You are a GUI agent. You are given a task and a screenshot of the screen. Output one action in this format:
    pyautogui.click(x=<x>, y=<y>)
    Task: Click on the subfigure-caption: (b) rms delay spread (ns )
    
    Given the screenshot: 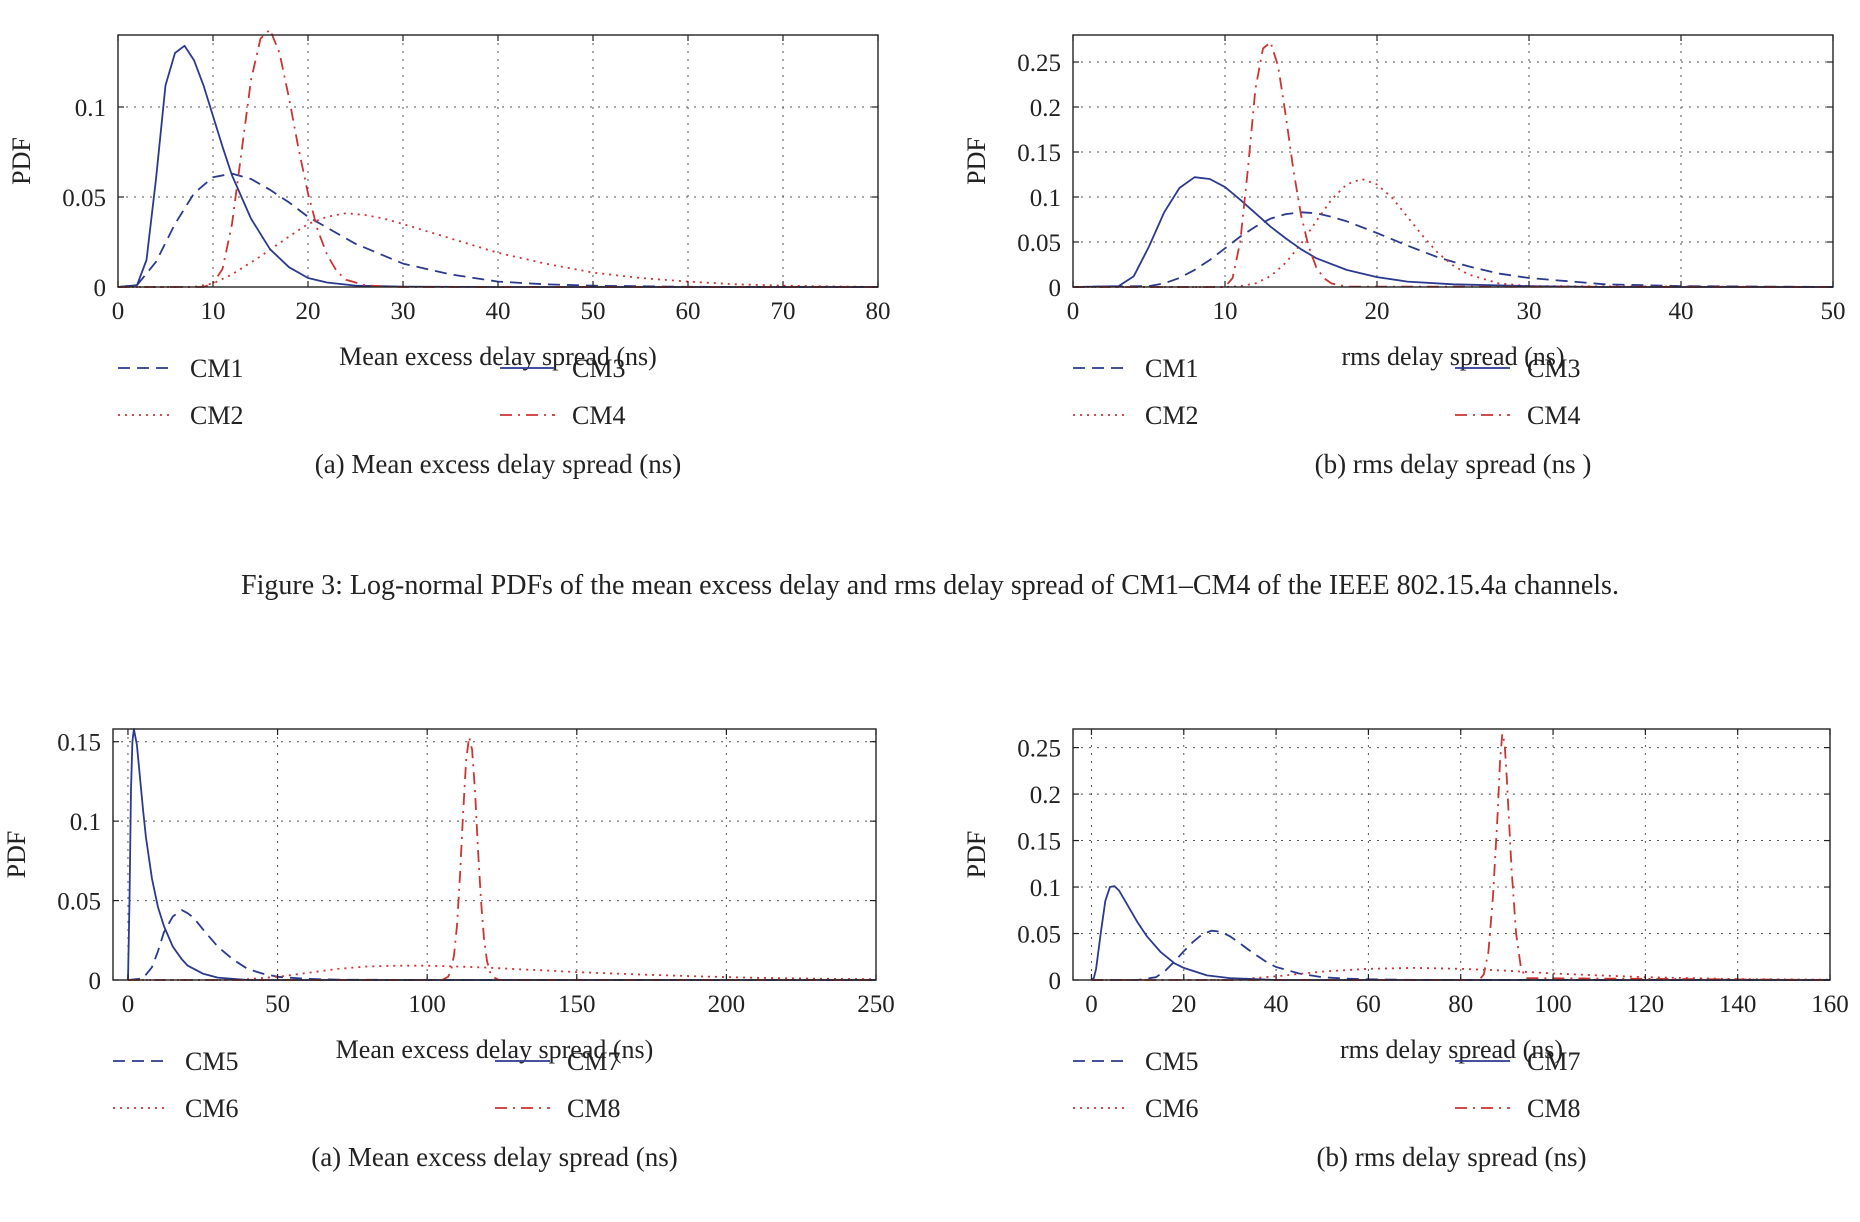 What is the action you would take?
    pyautogui.click(x=1453, y=464)
    